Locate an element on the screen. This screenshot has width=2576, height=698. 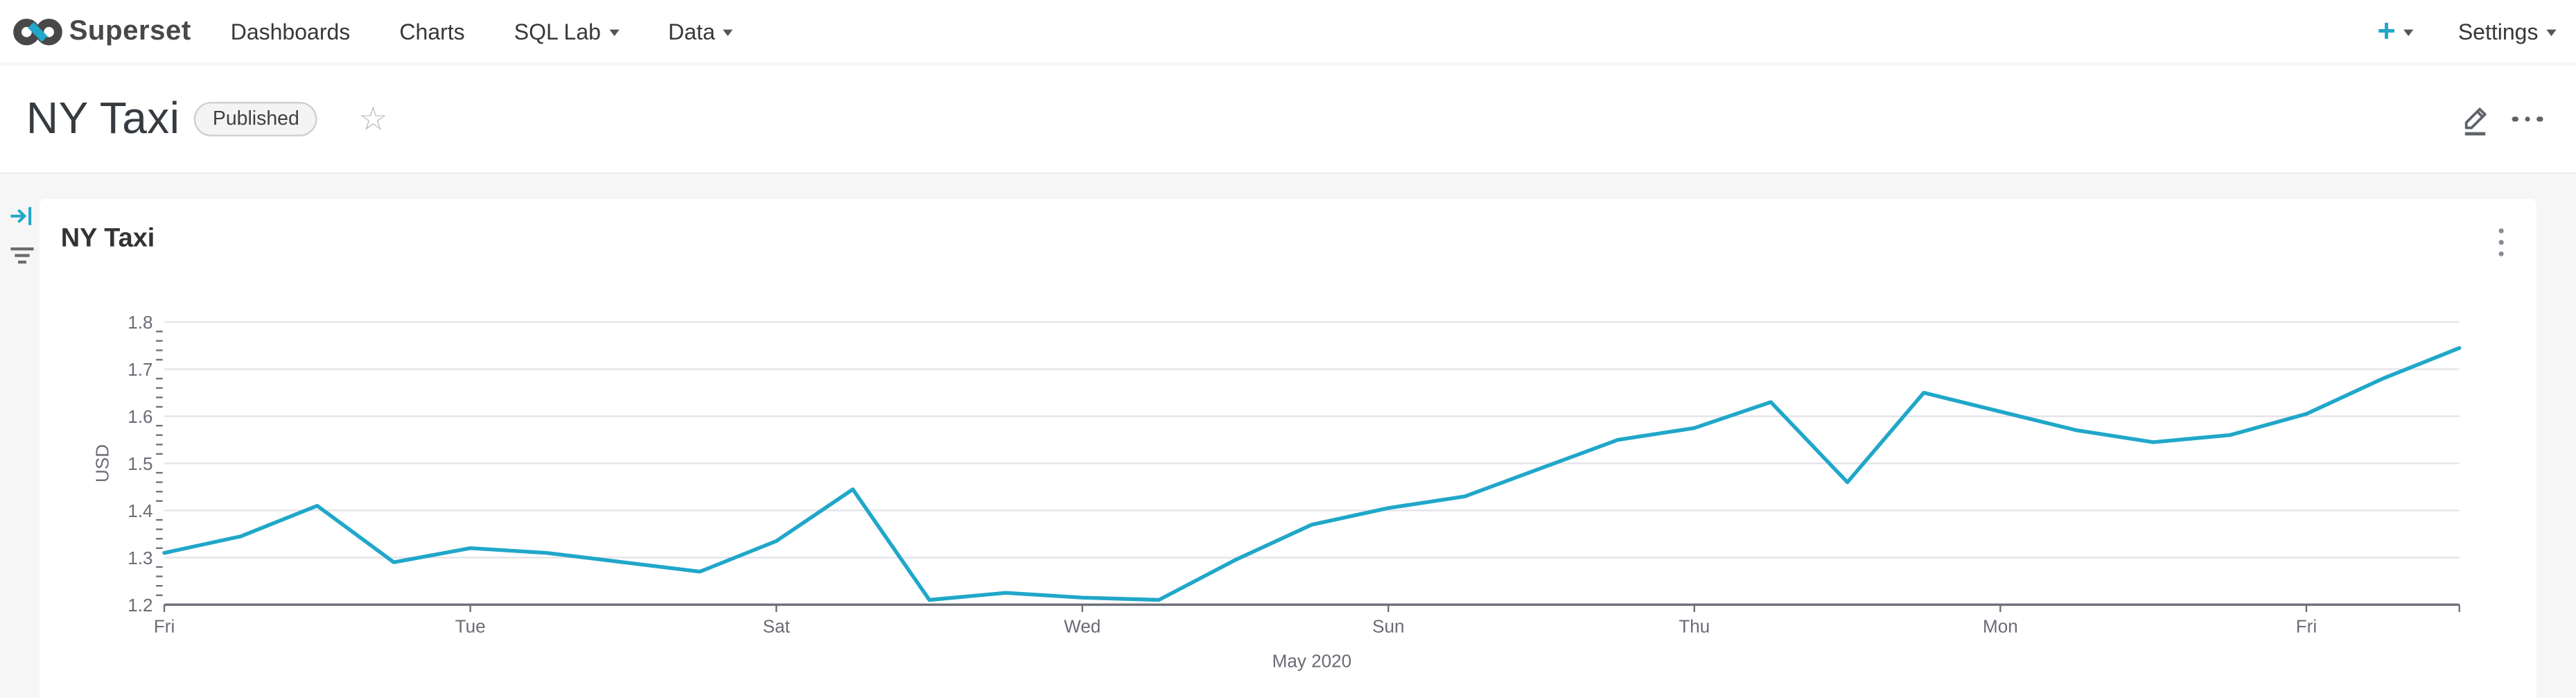
nav-sql-lab: SQL Lab is located at coordinates (567, 31).